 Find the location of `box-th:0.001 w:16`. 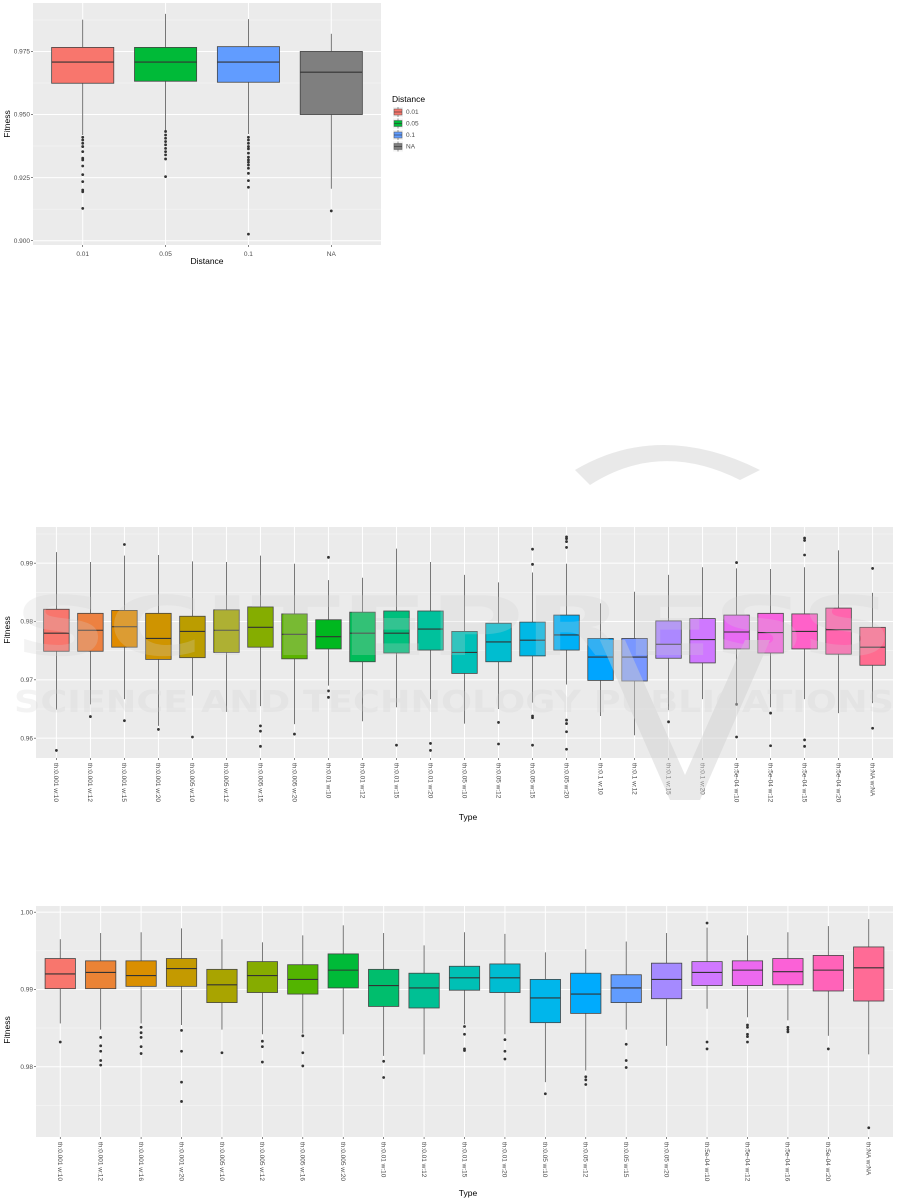

box-th:0.001 w:16 is located at coordinates (141, 993).